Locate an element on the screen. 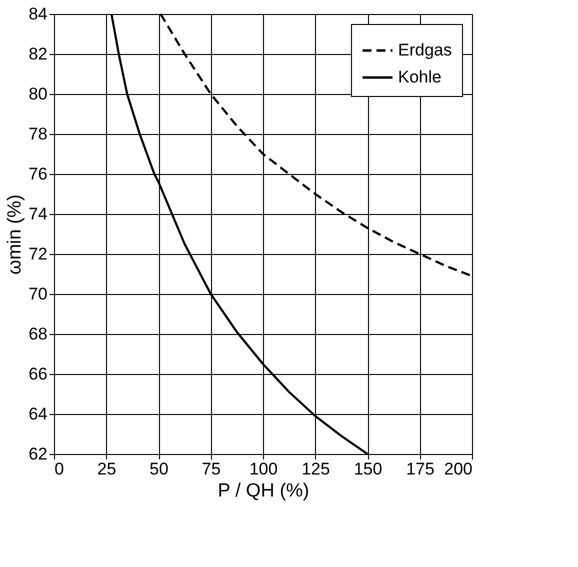  y-tick-label: 66 is located at coordinates (38, 374).